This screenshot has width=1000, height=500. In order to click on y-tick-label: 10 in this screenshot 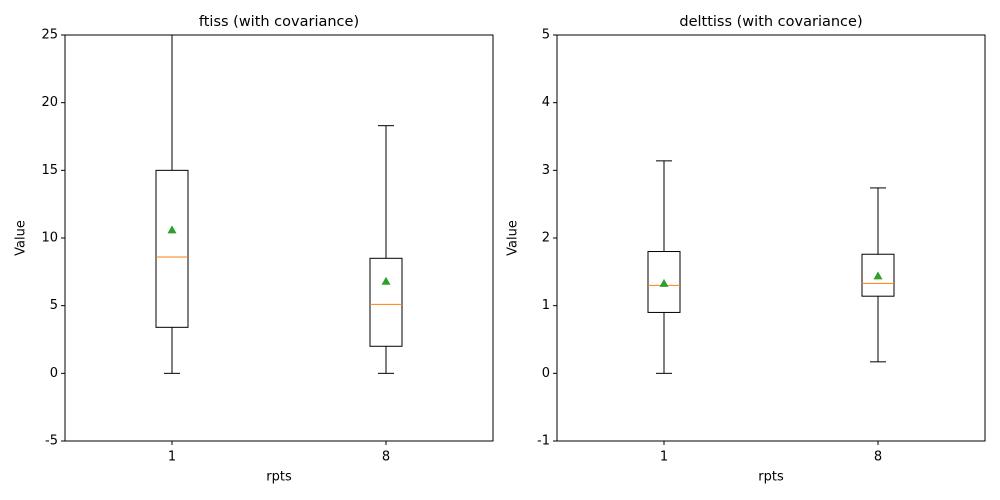, I will do `click(49, 238)`.